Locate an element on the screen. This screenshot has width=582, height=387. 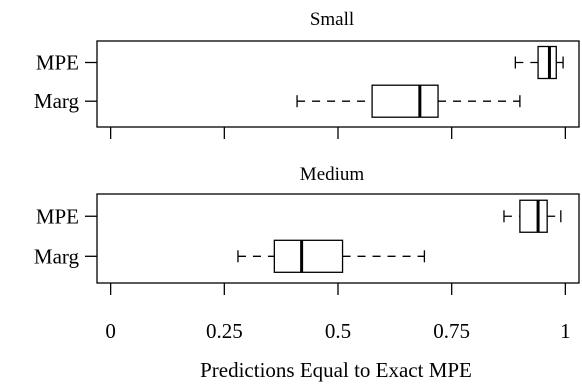
x-tick-label: 0 is located at coordinates (110, 331).